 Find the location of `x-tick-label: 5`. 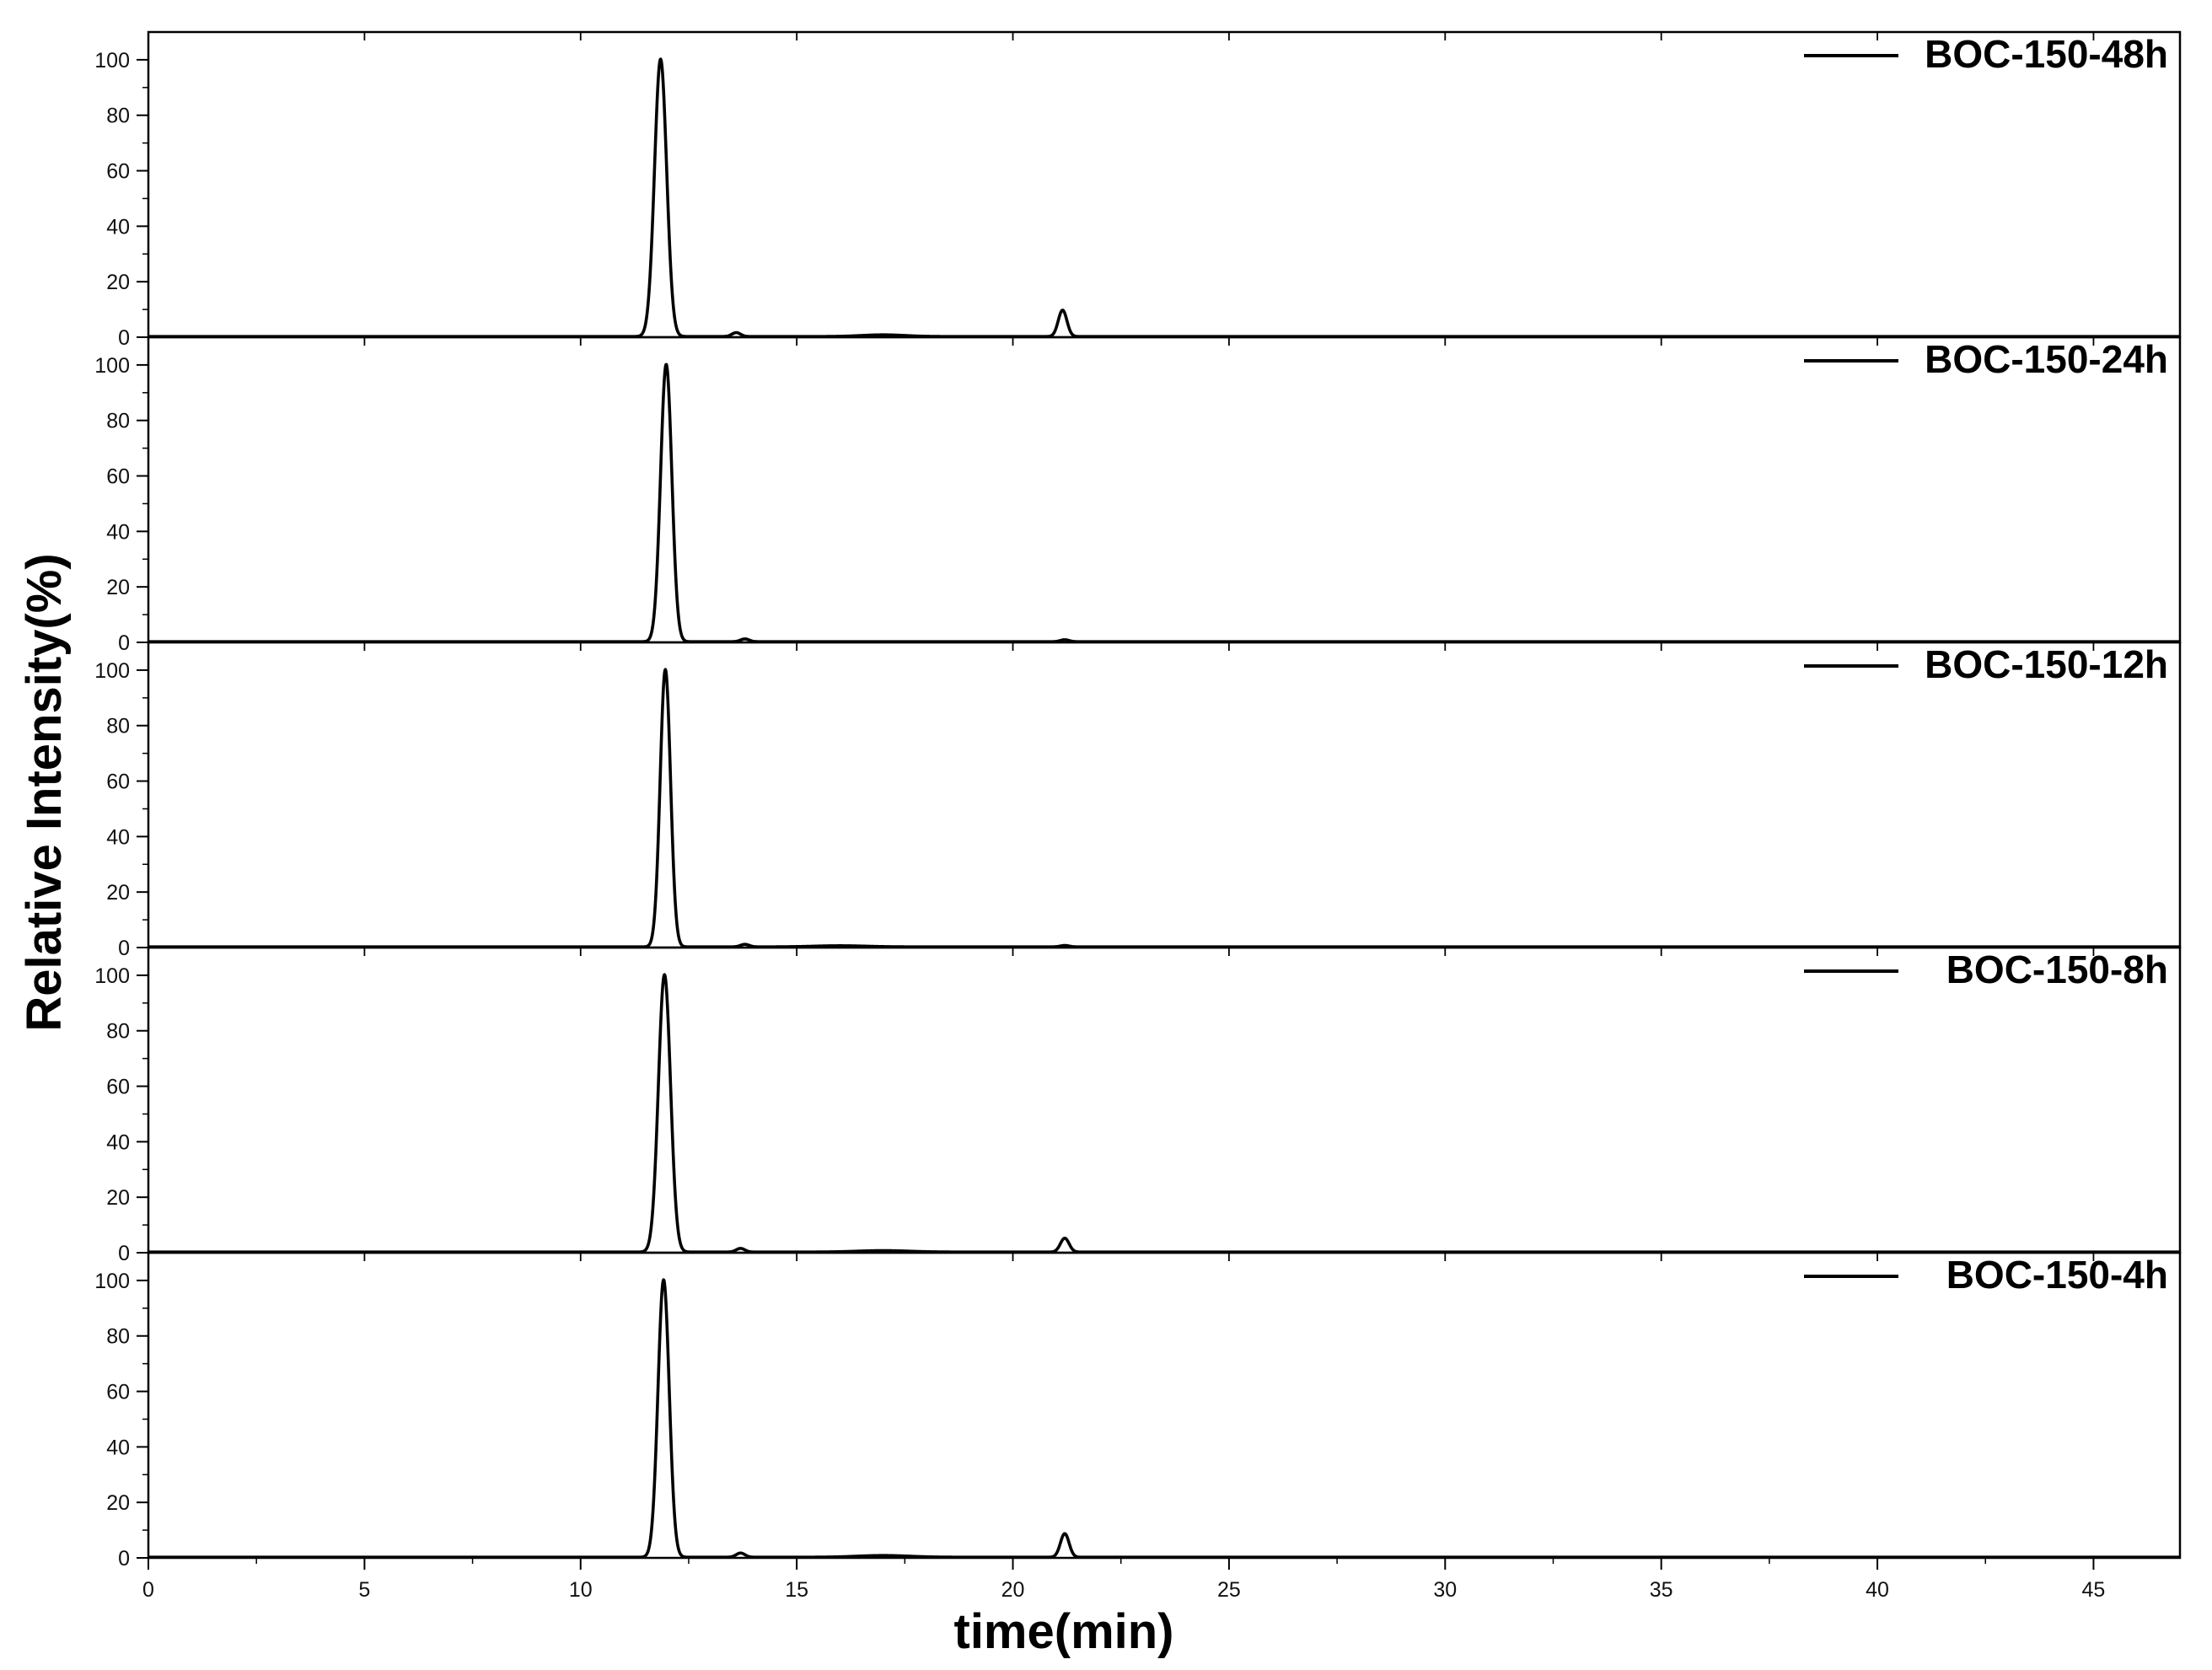

x-tick-label: 5 is located at coordinates (364, 1590).